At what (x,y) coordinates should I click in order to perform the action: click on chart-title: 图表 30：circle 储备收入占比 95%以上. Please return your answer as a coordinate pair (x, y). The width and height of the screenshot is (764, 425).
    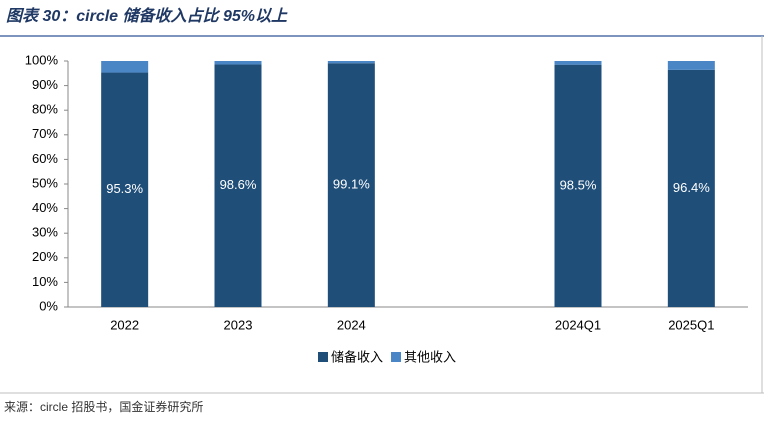
    Looking at the image, I should click on (147, 16).